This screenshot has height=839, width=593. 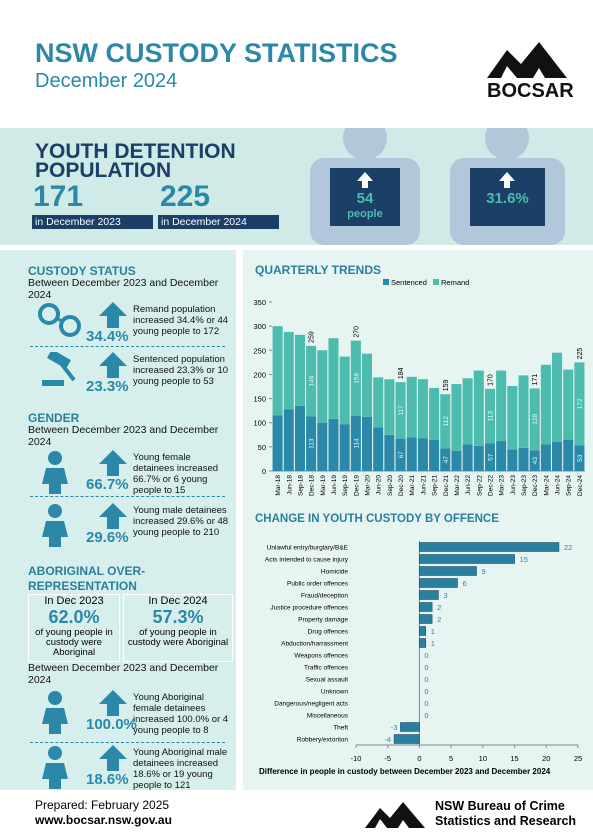 I want to click on item-percent: 29.6%, so click(x=107, y=537).